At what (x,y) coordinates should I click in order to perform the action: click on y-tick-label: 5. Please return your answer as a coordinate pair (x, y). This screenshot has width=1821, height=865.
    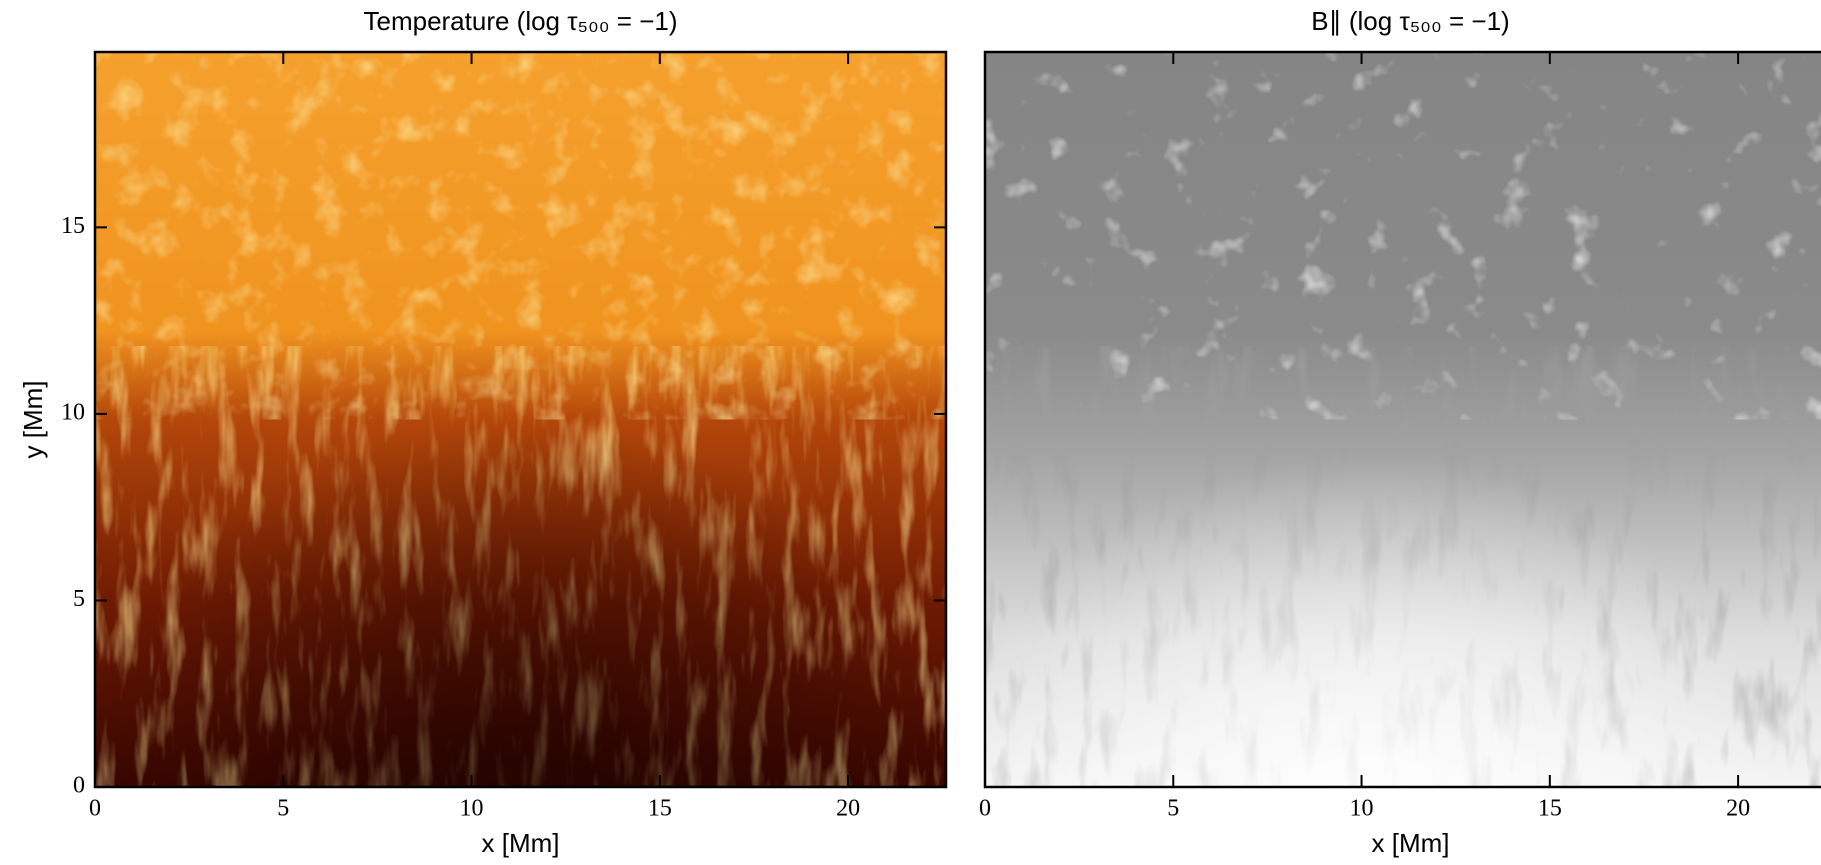
    Looking at the image, I should click on (79, 599).